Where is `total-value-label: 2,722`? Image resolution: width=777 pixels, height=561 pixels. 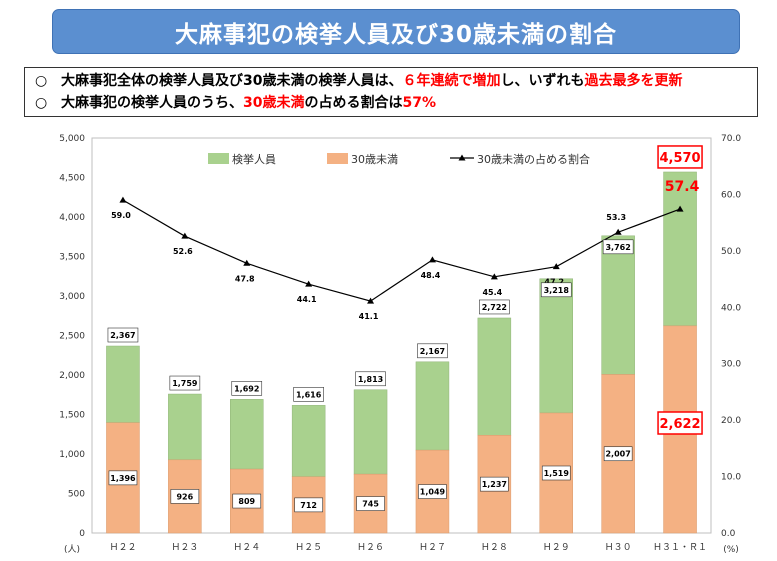 total-value-label: 2,722 is located at coordinates (494, 307).